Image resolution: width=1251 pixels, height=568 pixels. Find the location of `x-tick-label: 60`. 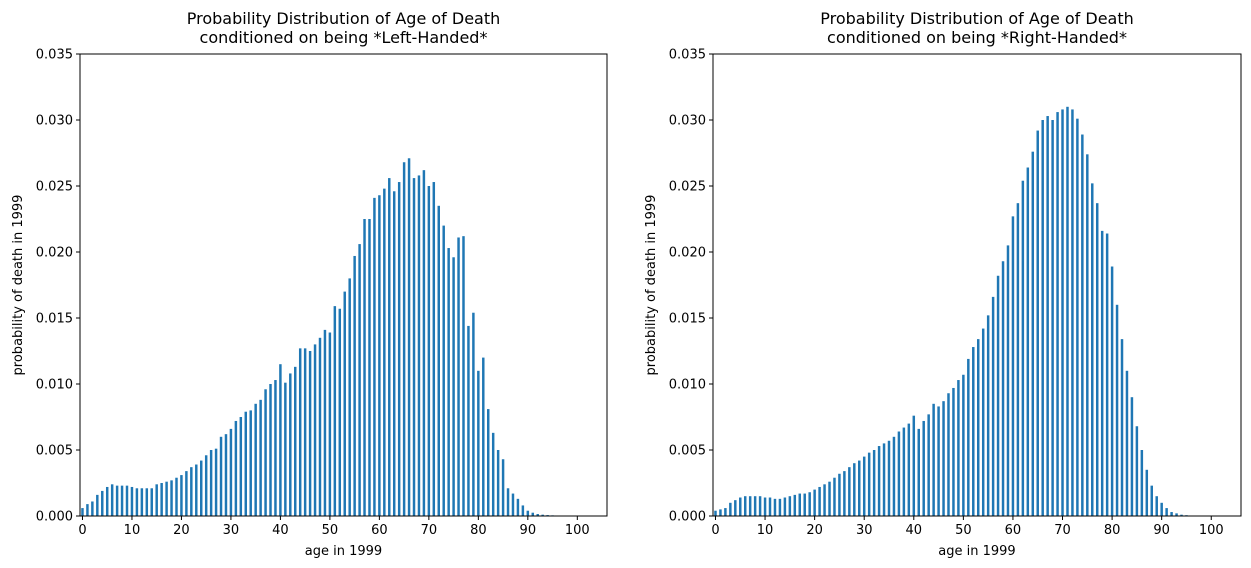

x-tick-label: 60 is located at coordinates (1013, 530).